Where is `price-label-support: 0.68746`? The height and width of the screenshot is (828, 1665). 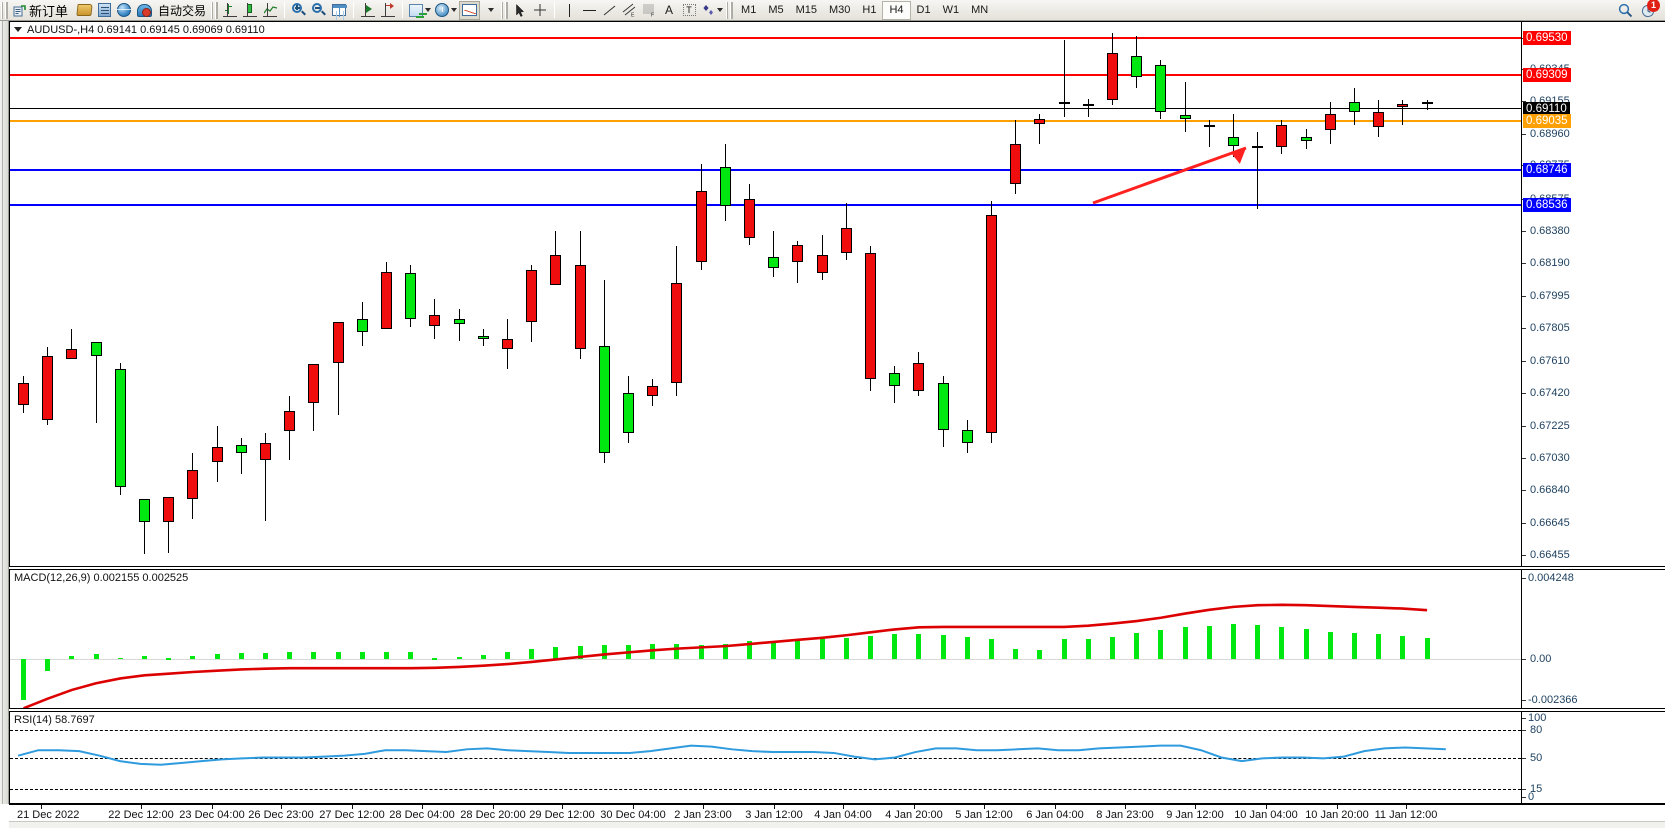 price-label-support: 0.68746 is located at coordinates (1547, 169).